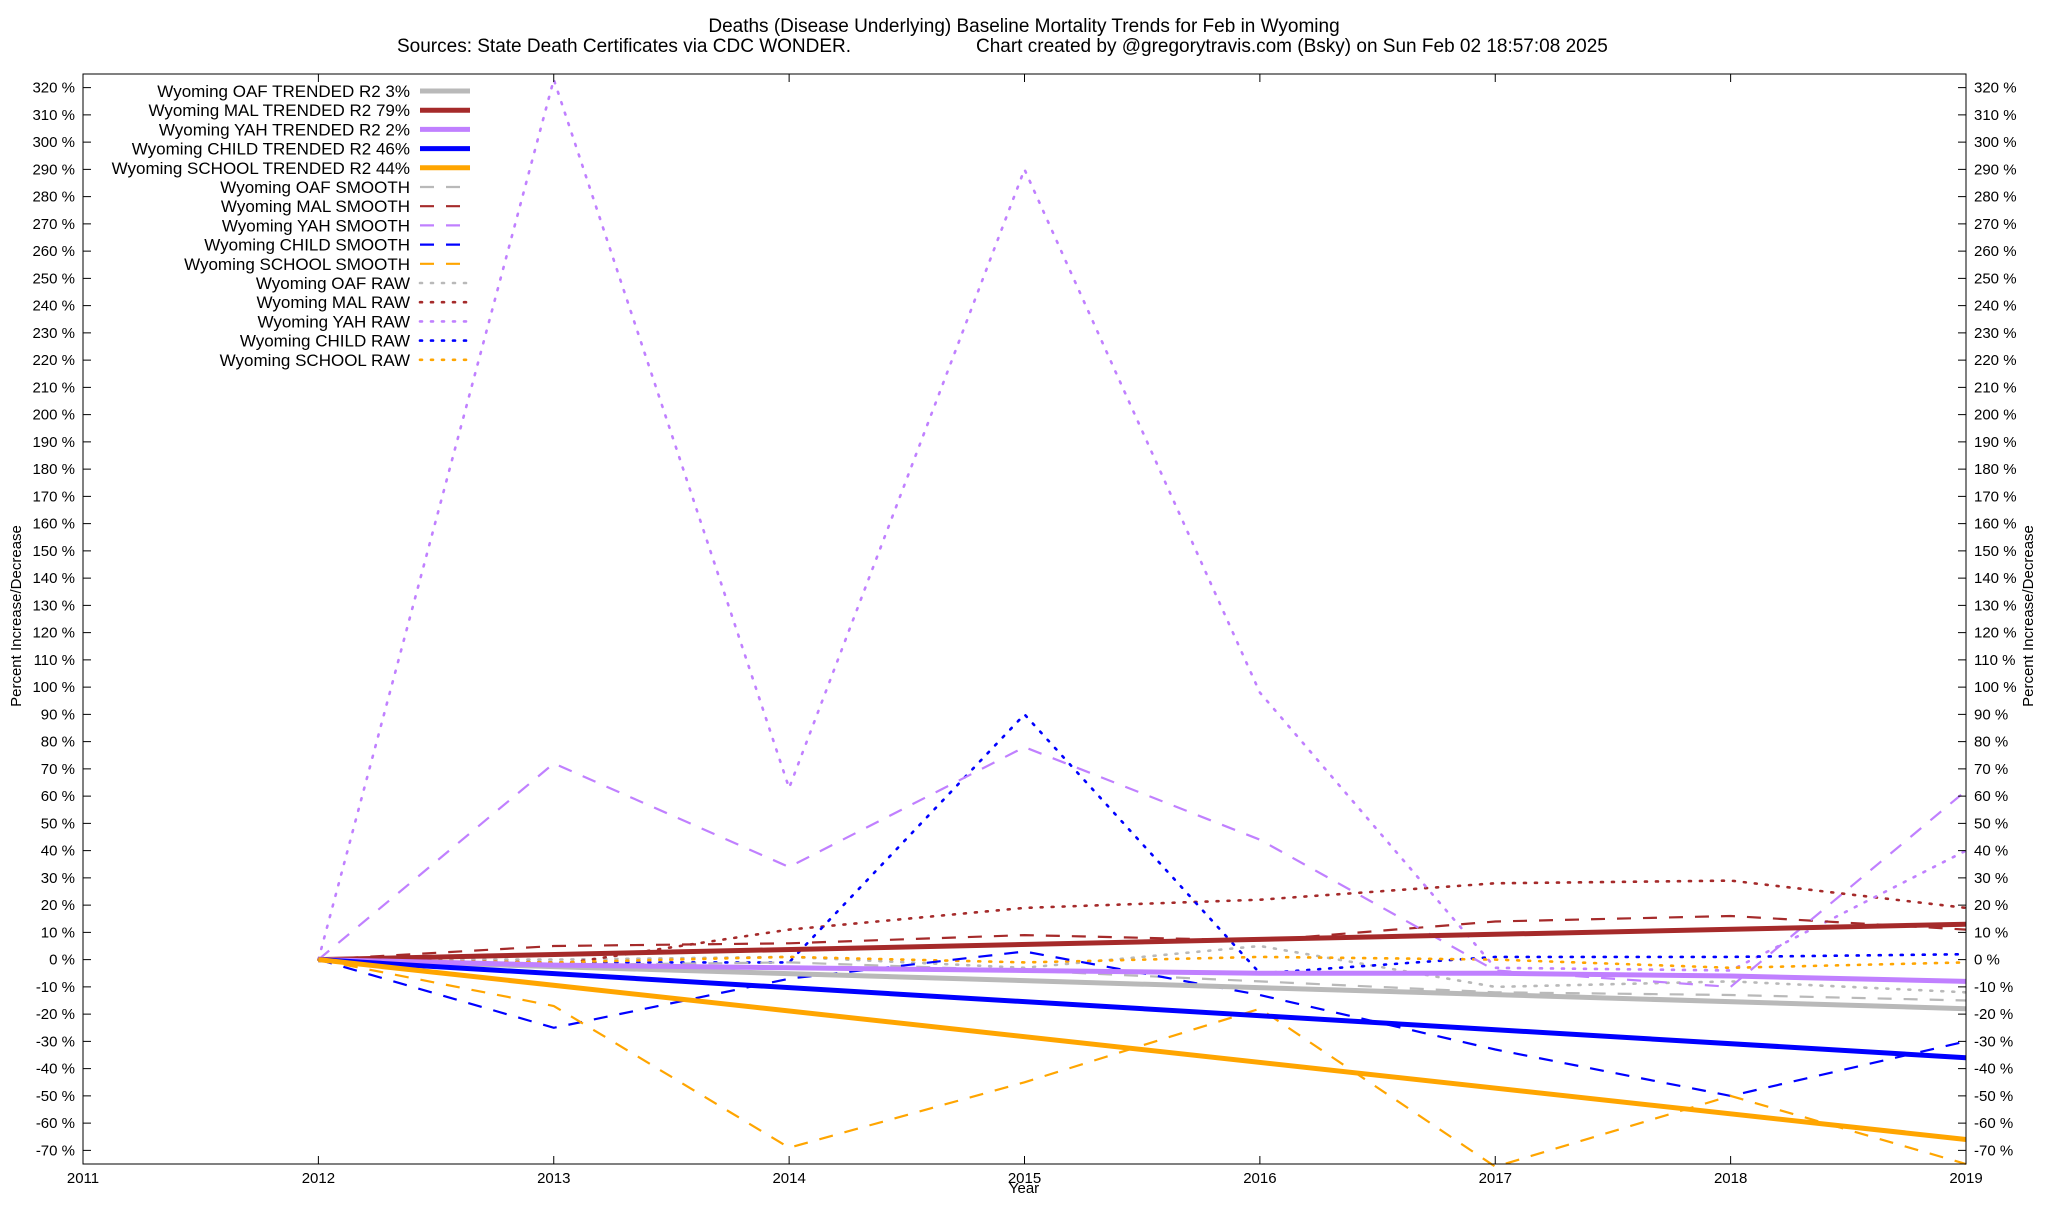 This screenshot has width=2048, height=1205. What do you see at coordinates (1995, 360) in the screenshot?
I see `y-tick-label-right: 220 %` at bounding box center [1995, 360].